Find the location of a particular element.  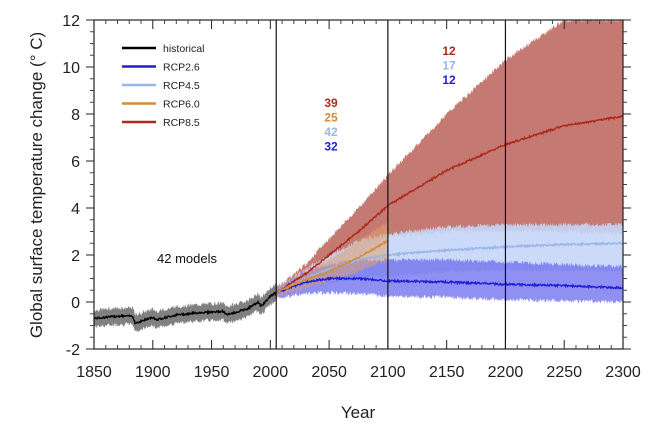

x-tick-label: 2200 is located at coordinates (506, 372).